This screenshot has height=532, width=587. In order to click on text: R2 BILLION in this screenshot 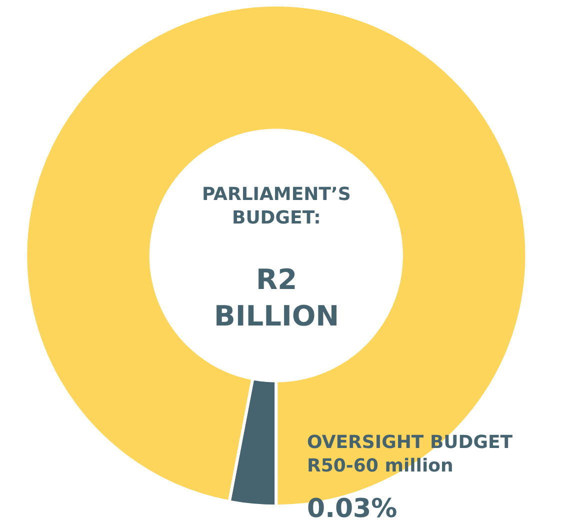, I will do `click(277, 297)`.